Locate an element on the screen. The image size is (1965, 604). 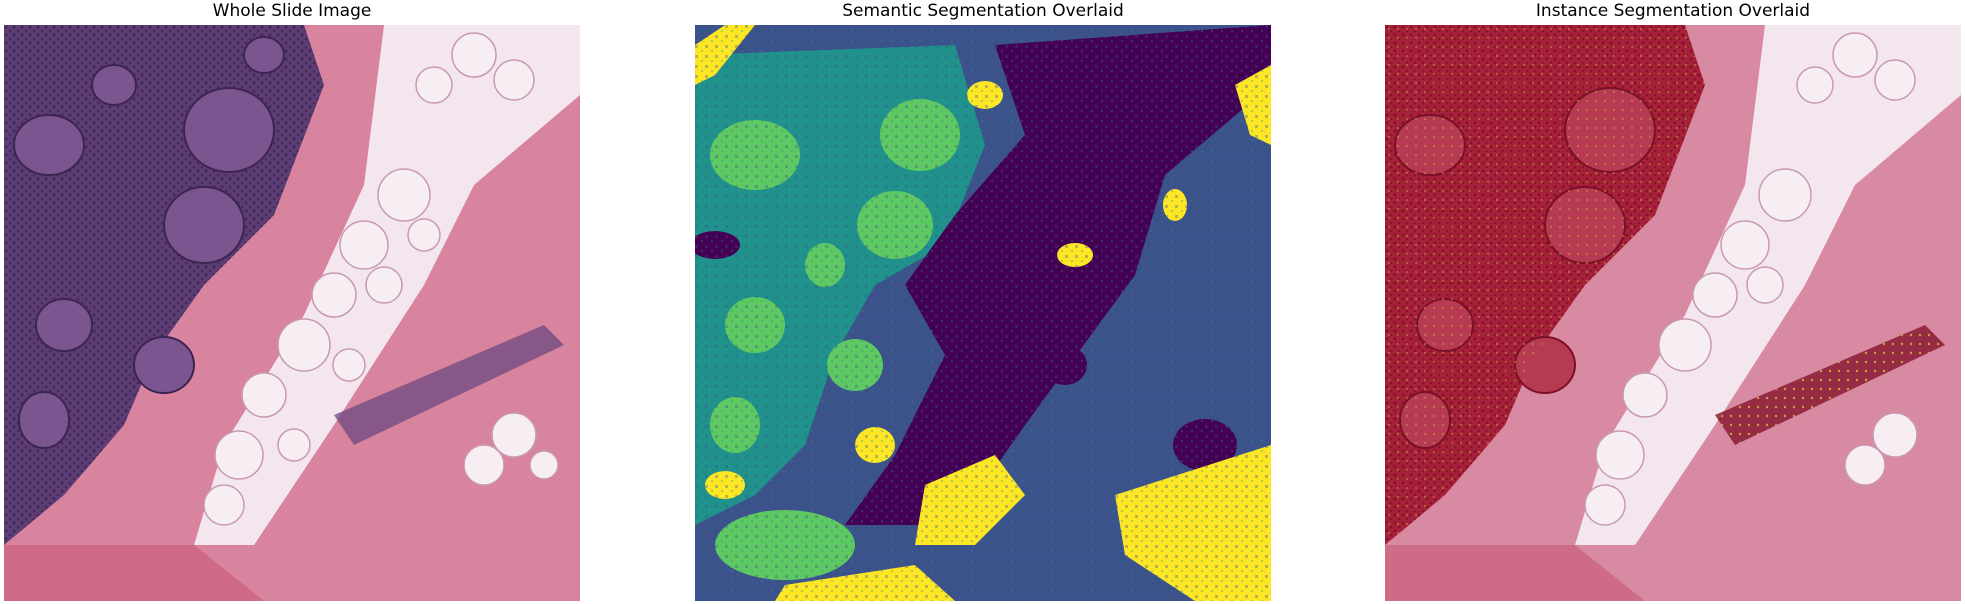
panel-title: Whole Slide Image is located at coordinates (292, 11).